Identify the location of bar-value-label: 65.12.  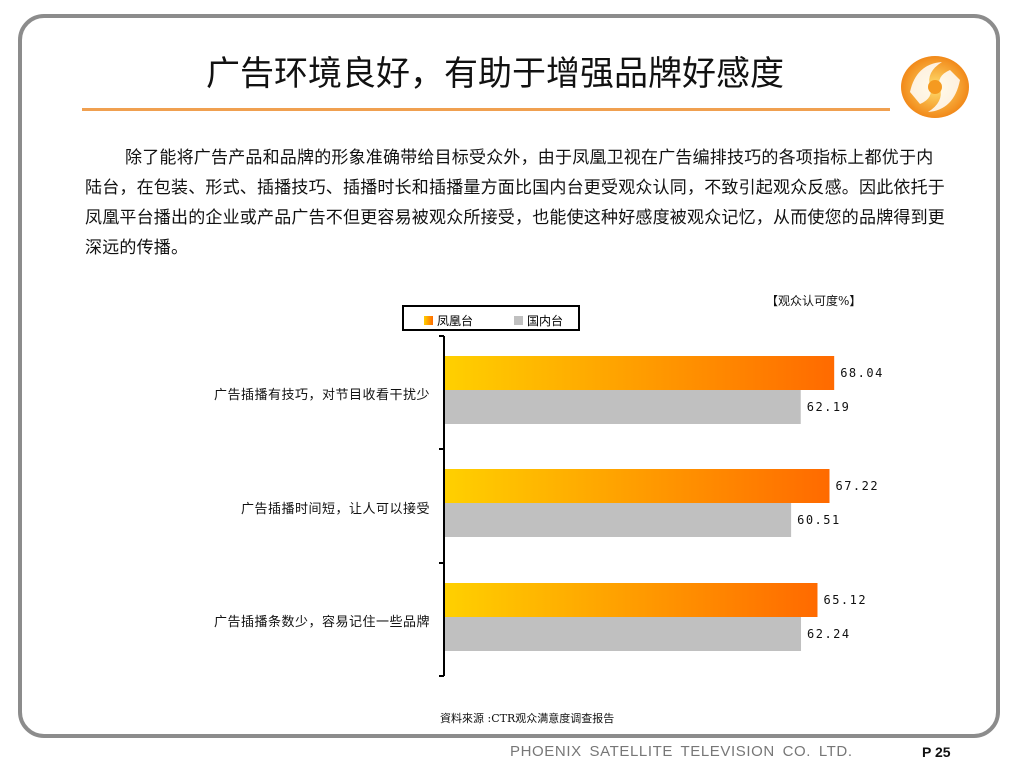
(845, 600).